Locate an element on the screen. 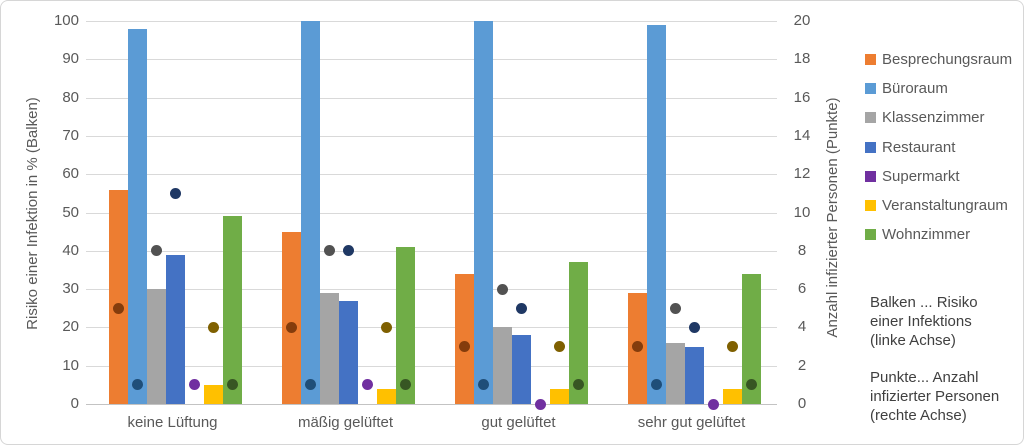 This screenshot has width=1024, height=445. legend-item-restaurant: Restaurant is located at coordinates (910, 147).